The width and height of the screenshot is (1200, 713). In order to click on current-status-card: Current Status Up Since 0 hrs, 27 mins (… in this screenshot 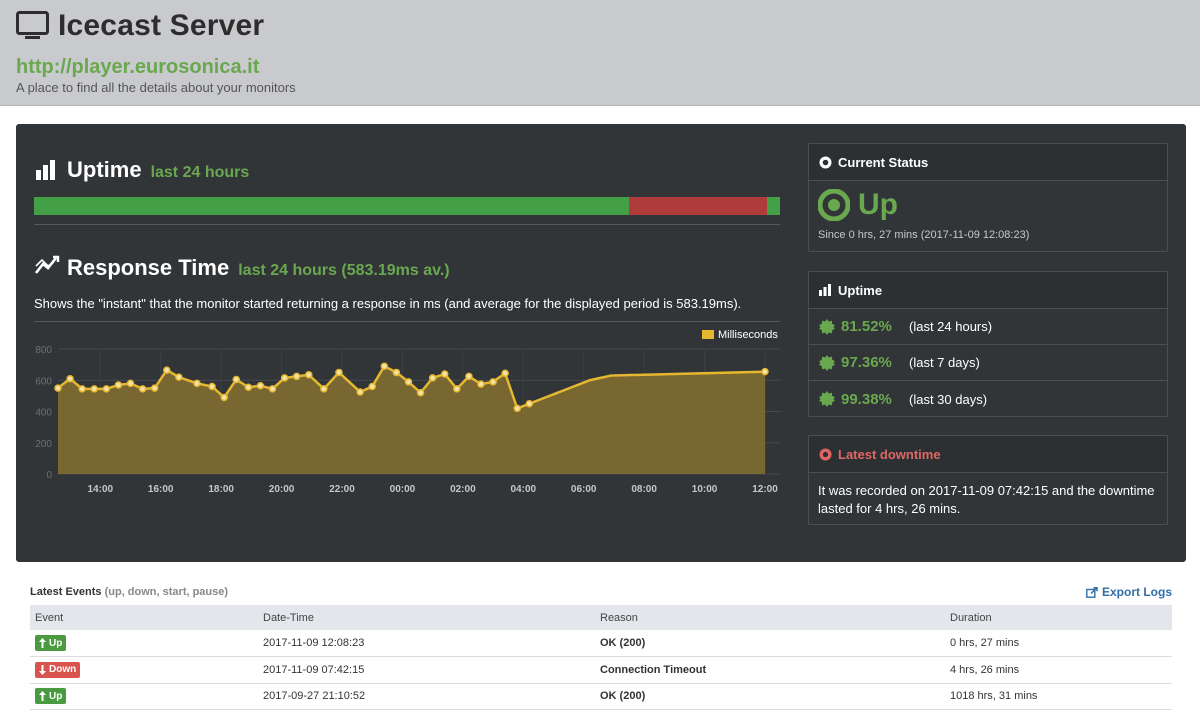, I will do `click(988, 197)`.